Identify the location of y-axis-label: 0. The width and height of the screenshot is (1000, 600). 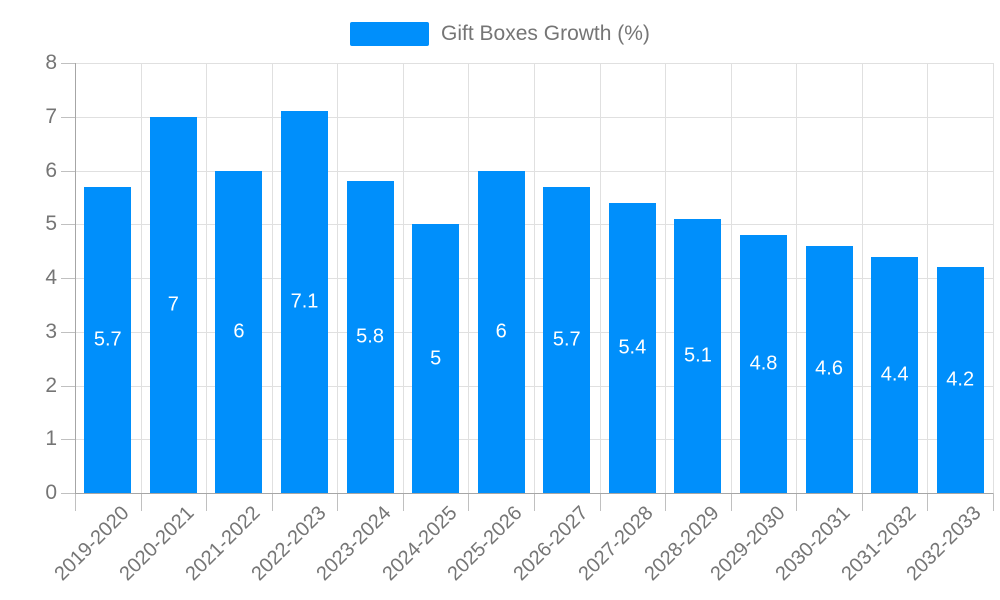
(51, 492).